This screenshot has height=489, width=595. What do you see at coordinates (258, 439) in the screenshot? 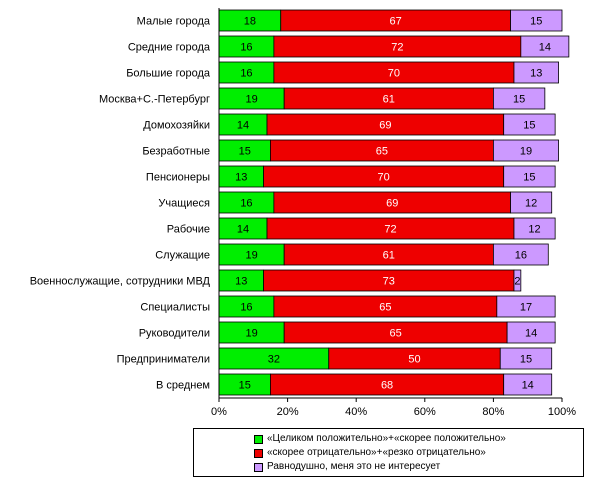
I see `legend-swatch-positive` at bounding box center [258, 439].